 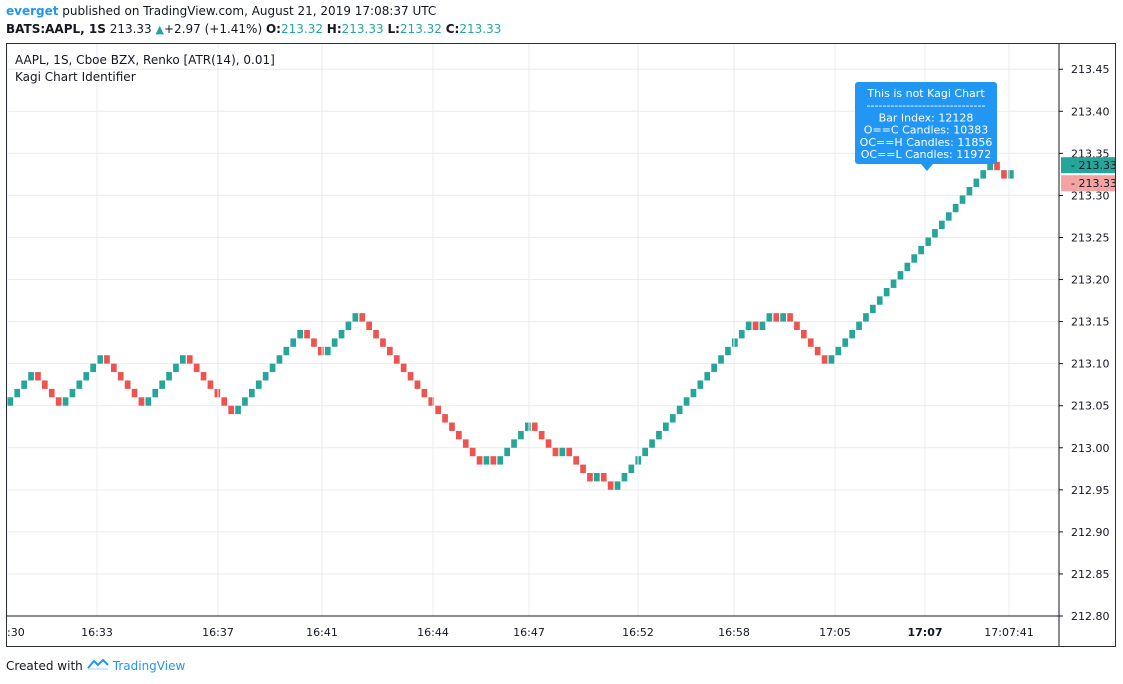 What do you see at coordinates (56, 29) in the screenshot?
I see `symbol-label: BATS:AAPL, 1S` at bounding box center [56, 29].